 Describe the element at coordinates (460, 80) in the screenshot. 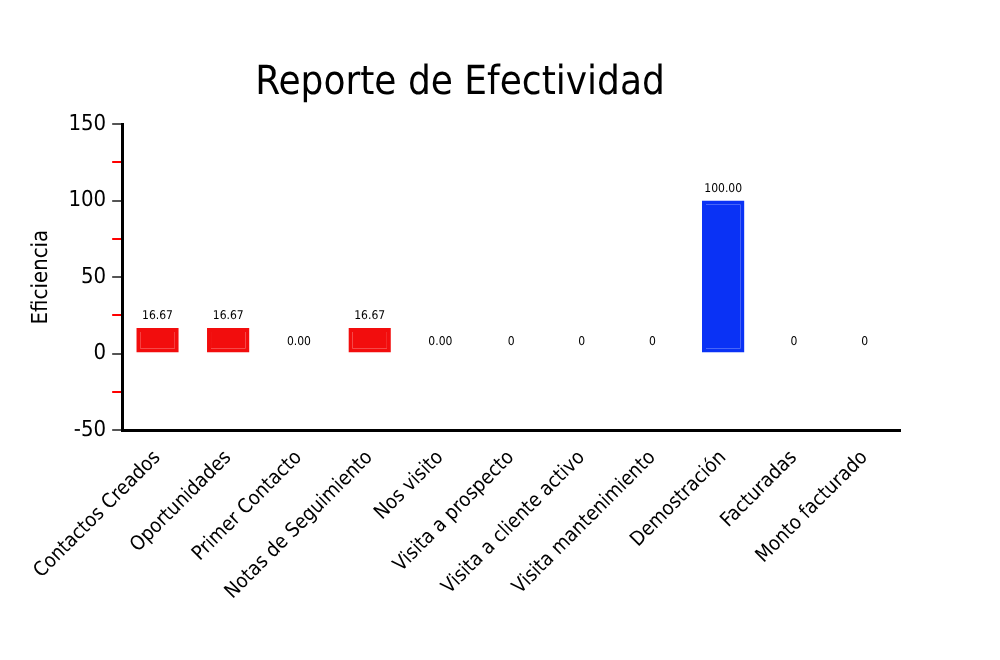

I see `chart-title: Reporte de Efectividad` at that location.